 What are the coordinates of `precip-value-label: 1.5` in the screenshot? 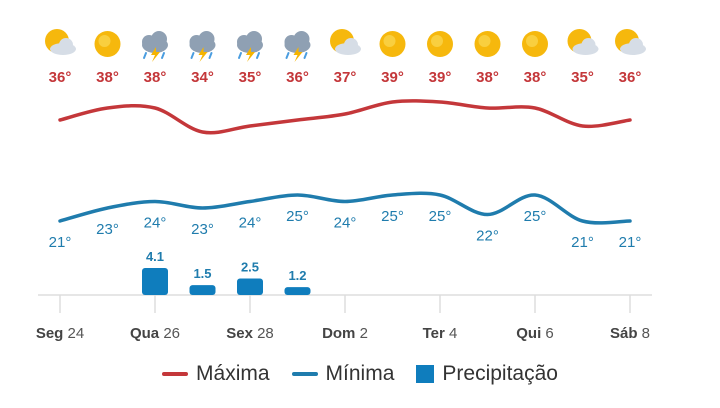 It's located at (202, 273).